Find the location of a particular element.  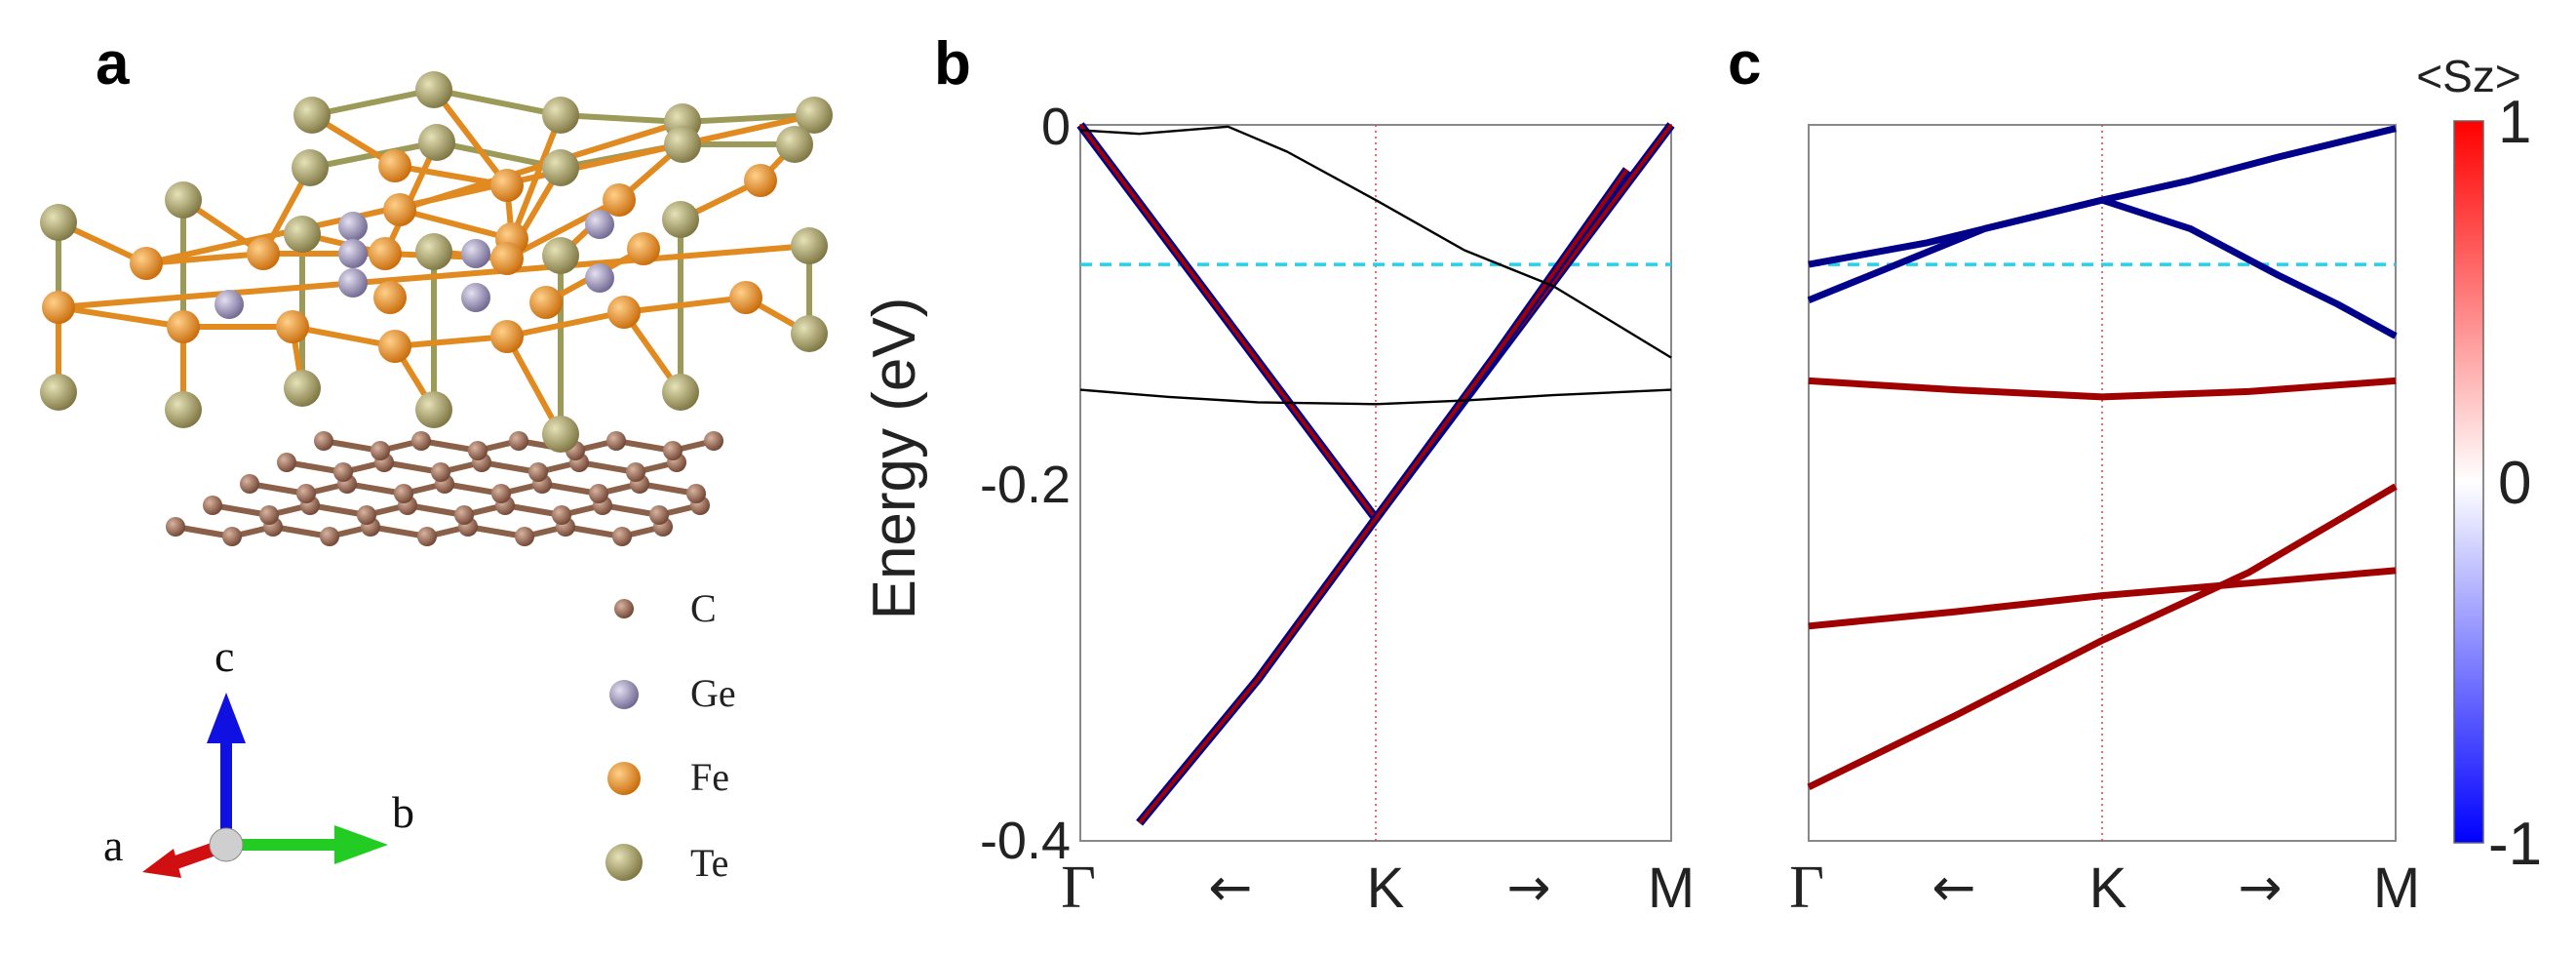

b-arrow-left: ← is located at coordinates (1230, 887).